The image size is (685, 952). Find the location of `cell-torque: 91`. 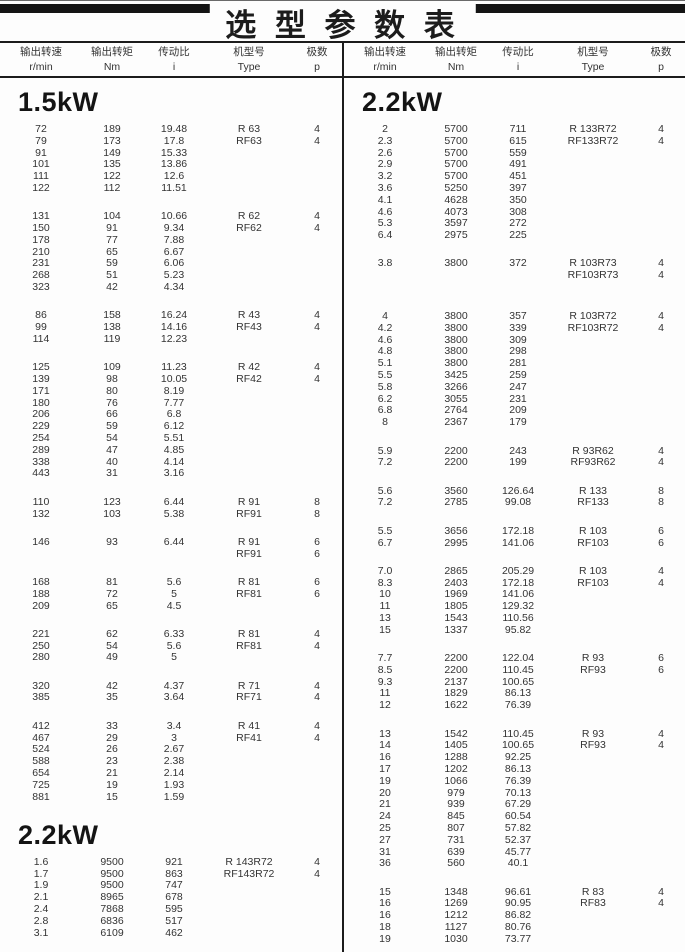

cell-torque: 91 is located at coordinates (112, 228).